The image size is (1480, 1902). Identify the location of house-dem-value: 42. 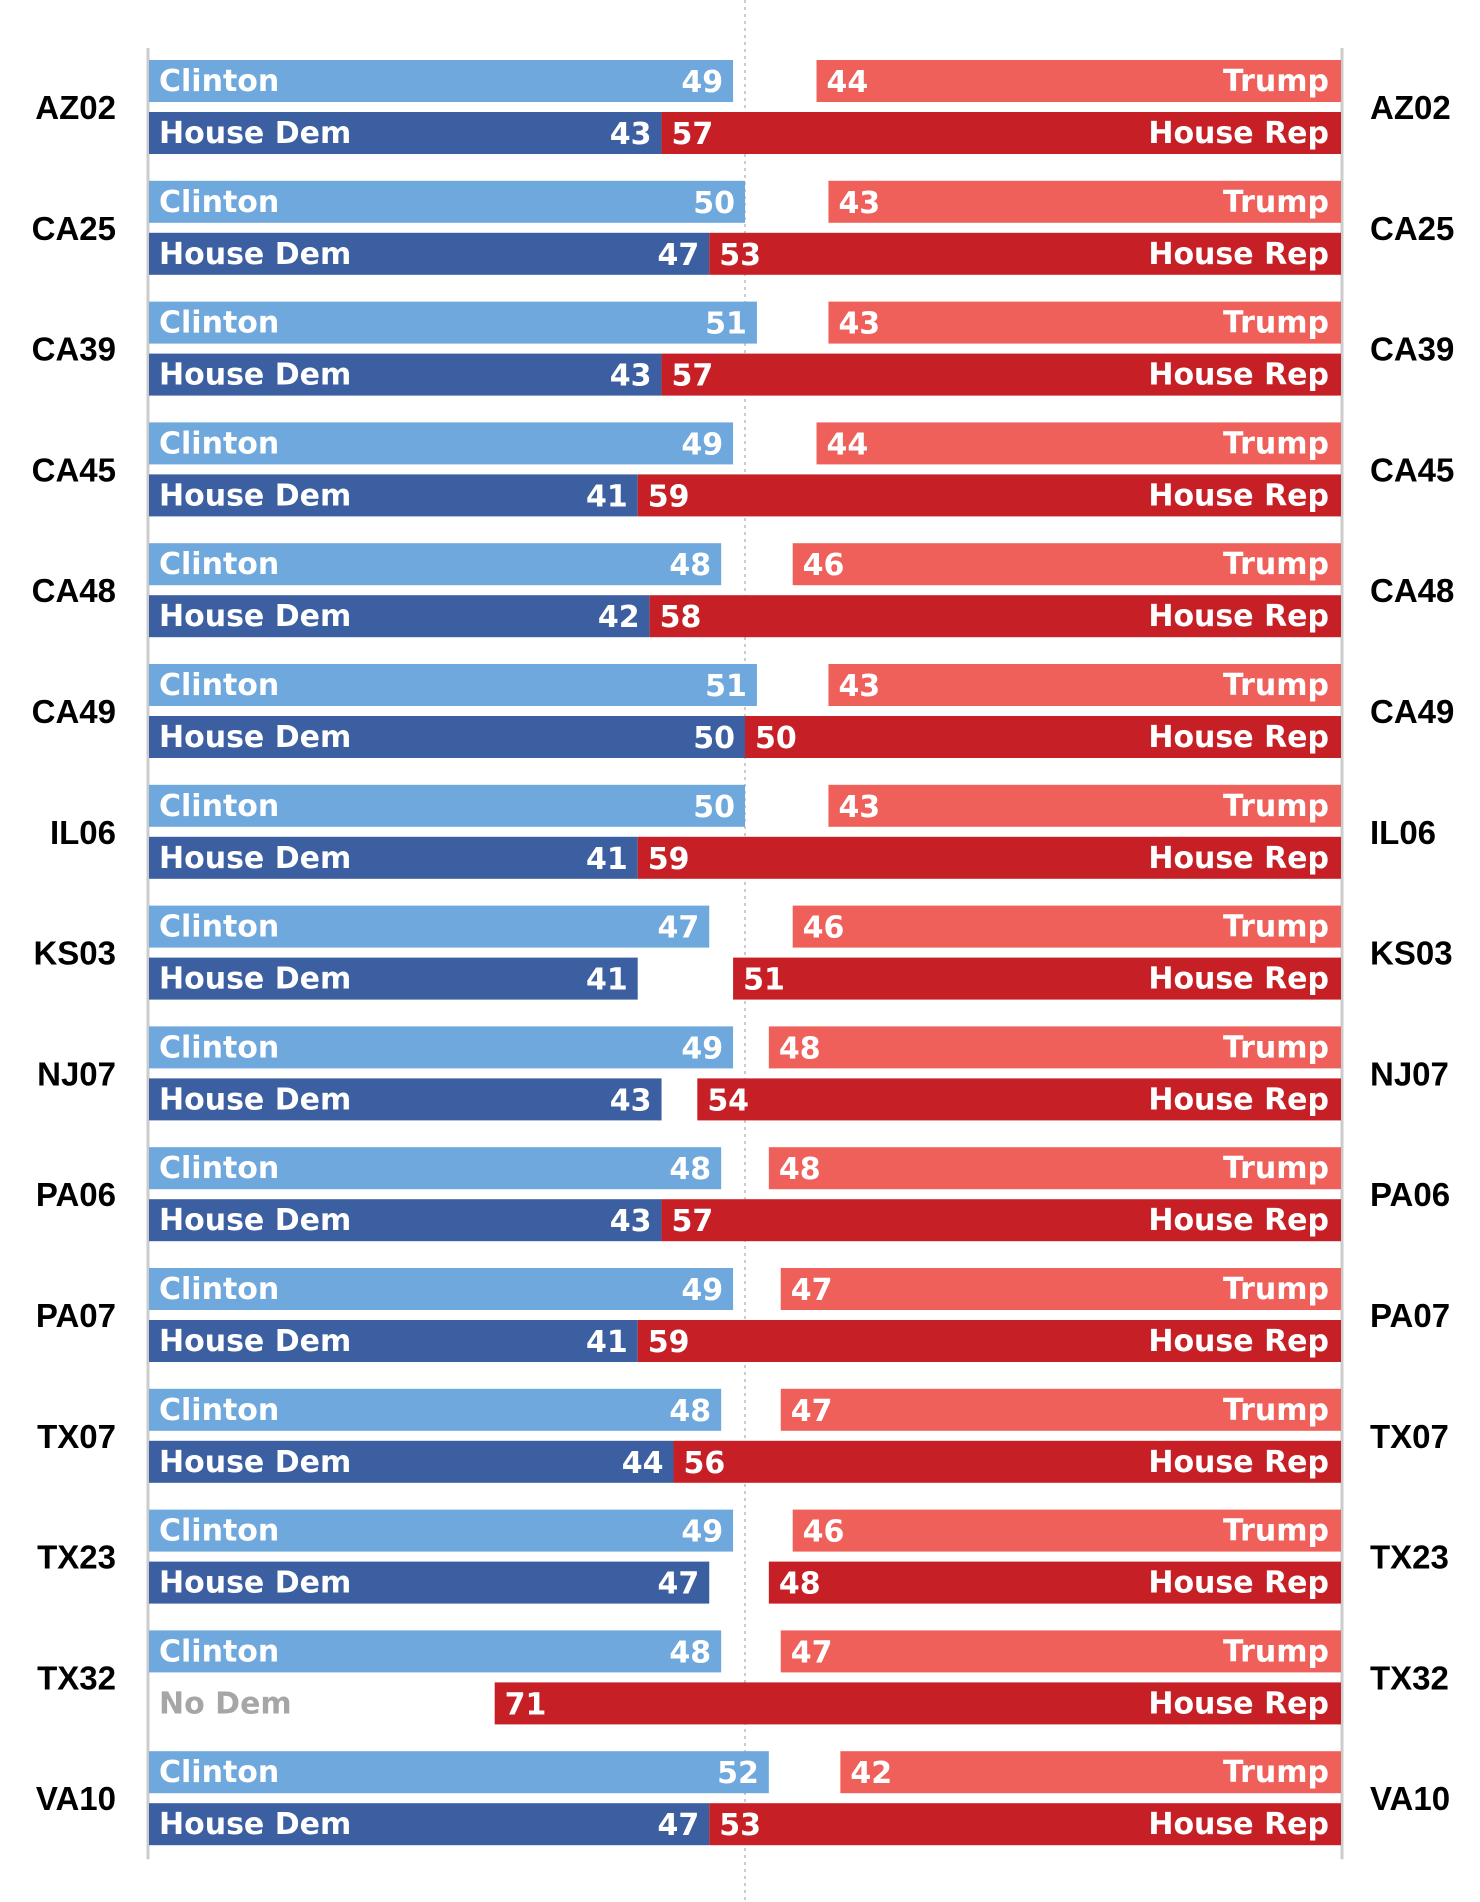
(619, 617).